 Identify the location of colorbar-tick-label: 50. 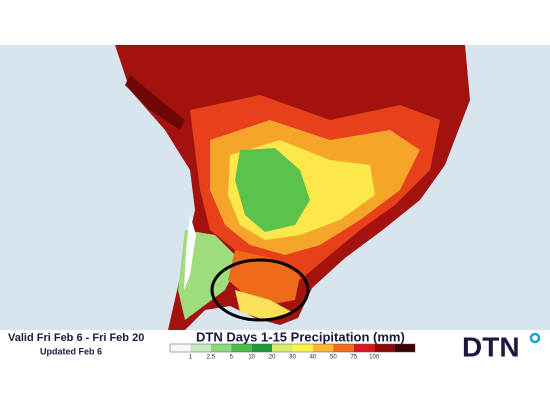
(333, 358).